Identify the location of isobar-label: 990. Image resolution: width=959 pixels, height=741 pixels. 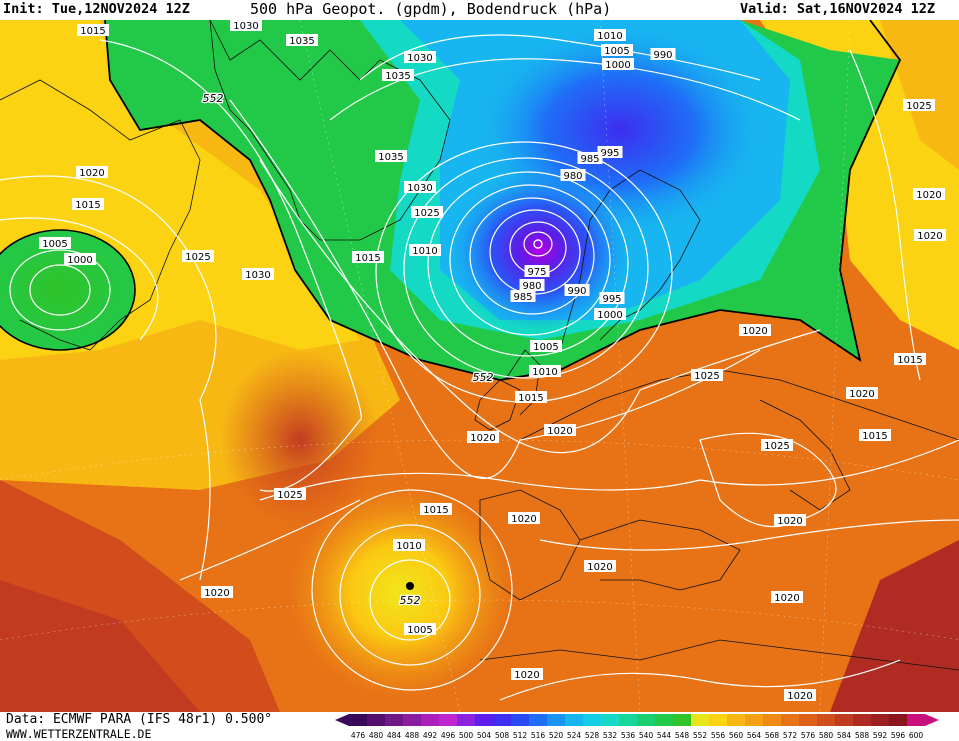
(577, 290).